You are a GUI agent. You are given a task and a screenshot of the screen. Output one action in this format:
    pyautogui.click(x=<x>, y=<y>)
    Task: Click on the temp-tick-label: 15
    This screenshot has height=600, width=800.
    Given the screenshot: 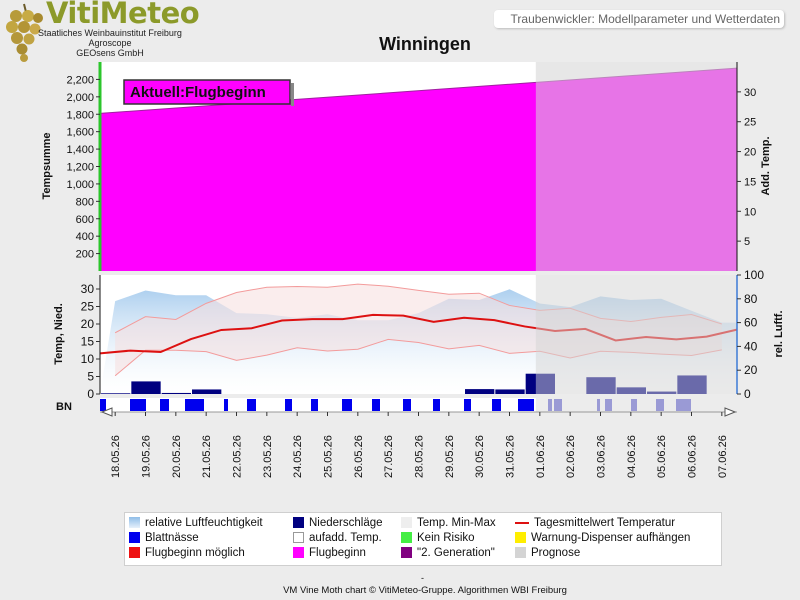 What is the action you would take?
    pyautogui.click(x=88, y=342)
    